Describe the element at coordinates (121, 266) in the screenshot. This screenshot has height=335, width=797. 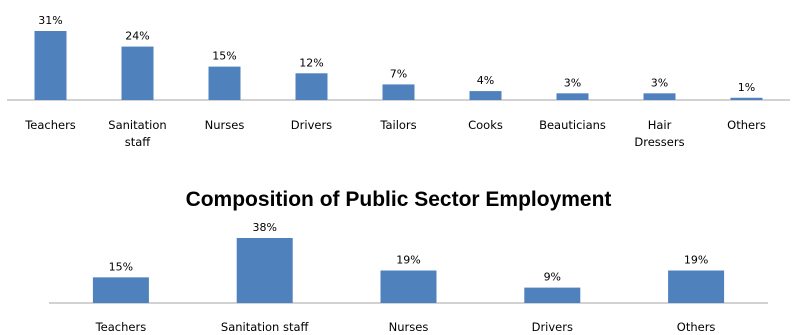
I see `data-label-teachers: 15%` at that location.